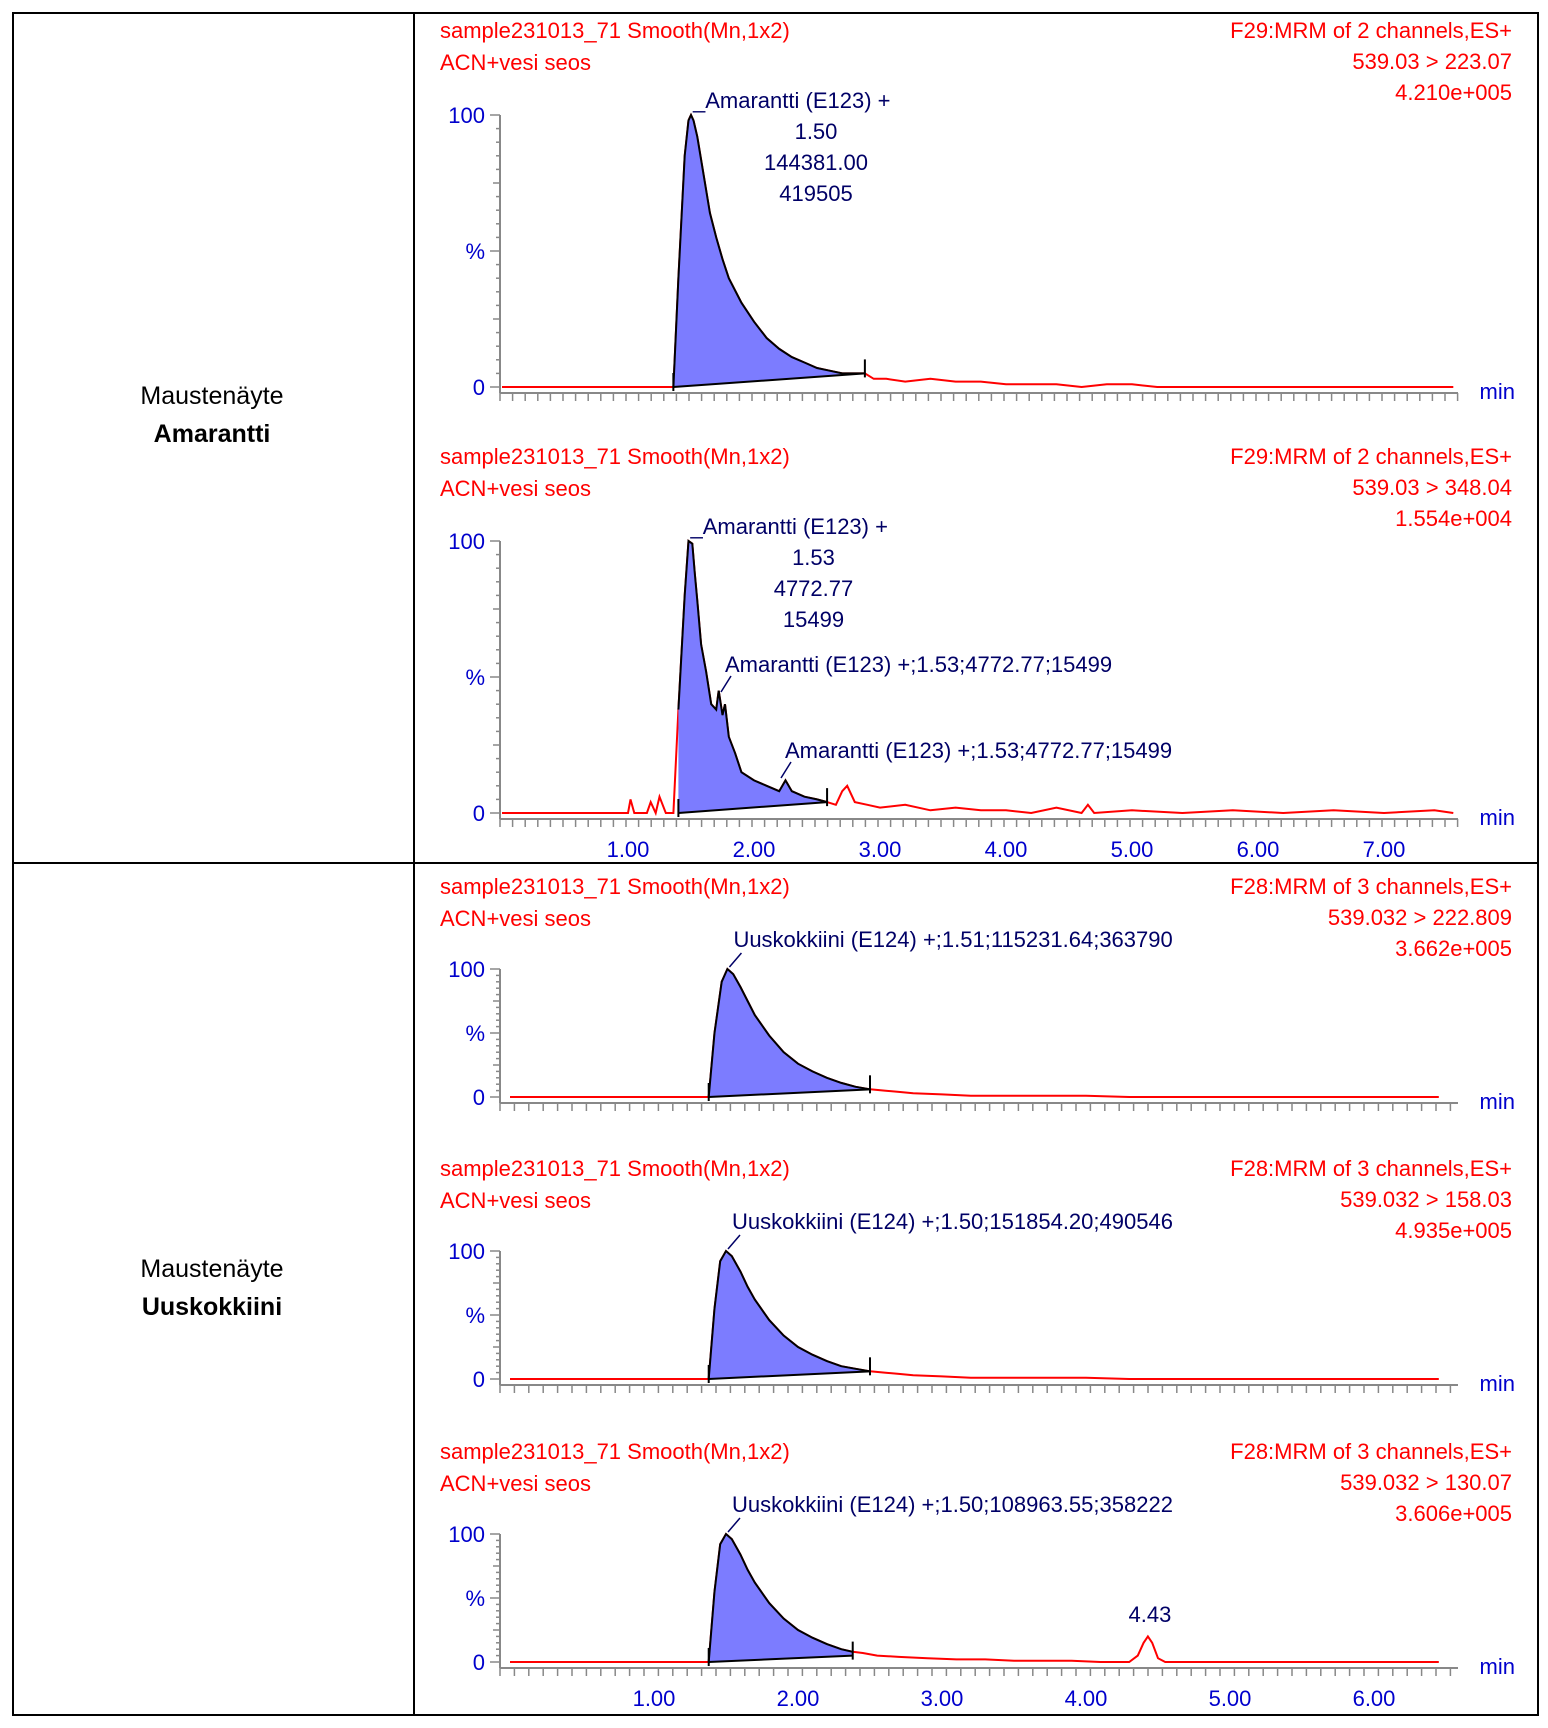 This screenshot has height=1728, width=1548. Describe the element at coordinates (1453, 1513) in the screenshot. I see `intensity-label: 3.606e+005` at that location.